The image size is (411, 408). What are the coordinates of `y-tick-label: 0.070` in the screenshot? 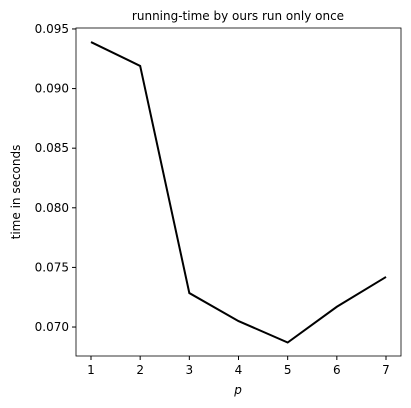 It's located at (52, 327).